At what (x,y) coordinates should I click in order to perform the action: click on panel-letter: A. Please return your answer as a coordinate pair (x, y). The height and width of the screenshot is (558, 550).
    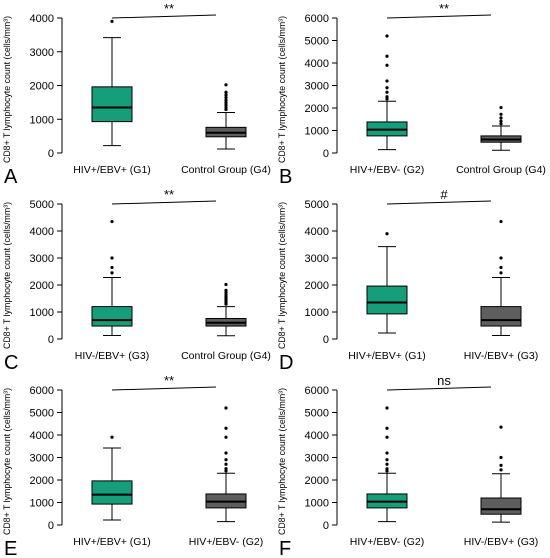
    Looking at the image, I should click on (11, 177).